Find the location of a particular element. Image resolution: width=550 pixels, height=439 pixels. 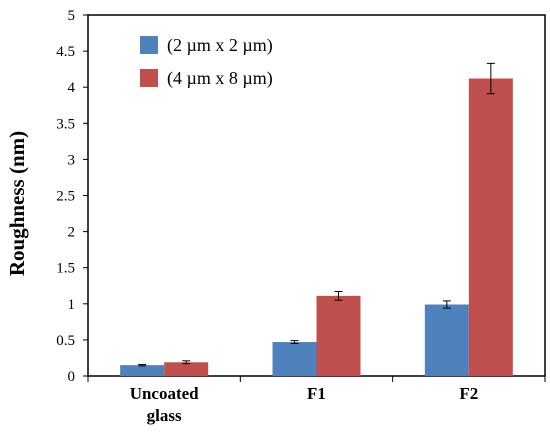

y-axis-label: Roughness (nm) is located at coordinates (17, 203).